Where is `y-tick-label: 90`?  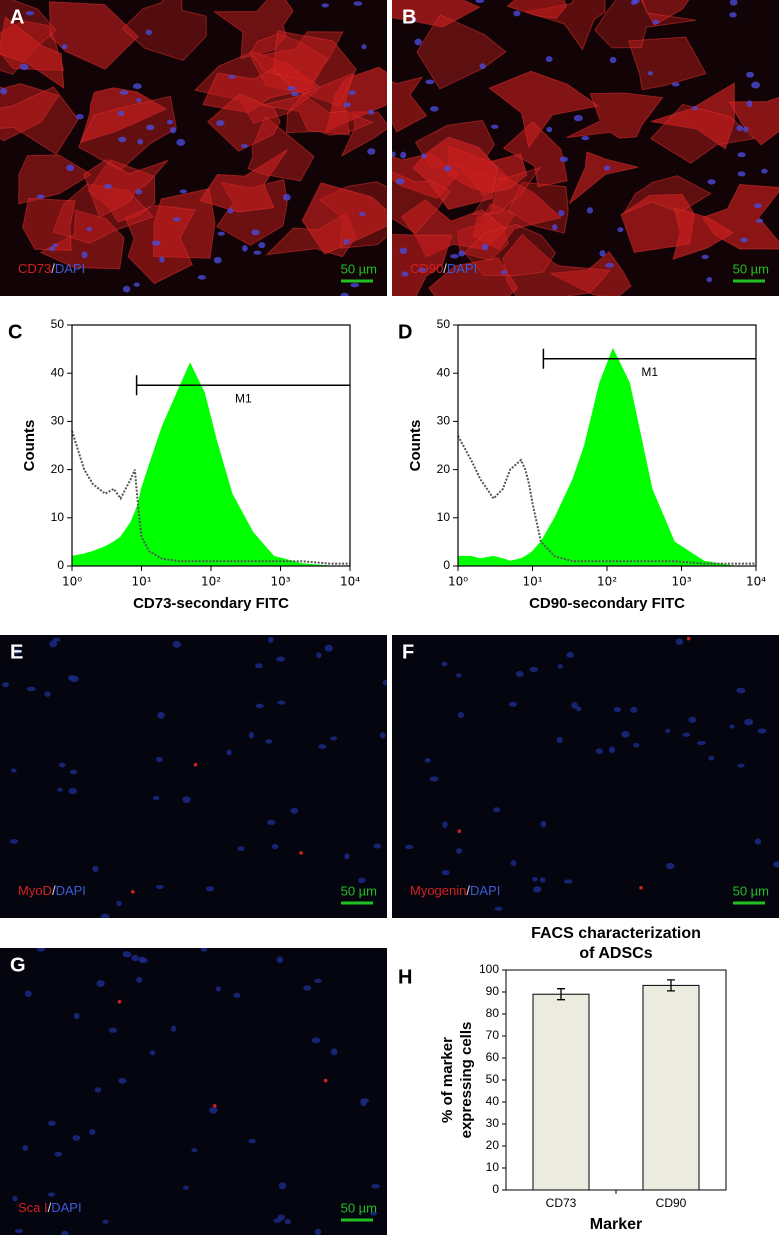
y-tick-label: 90 is located at coordinates (493, 991).